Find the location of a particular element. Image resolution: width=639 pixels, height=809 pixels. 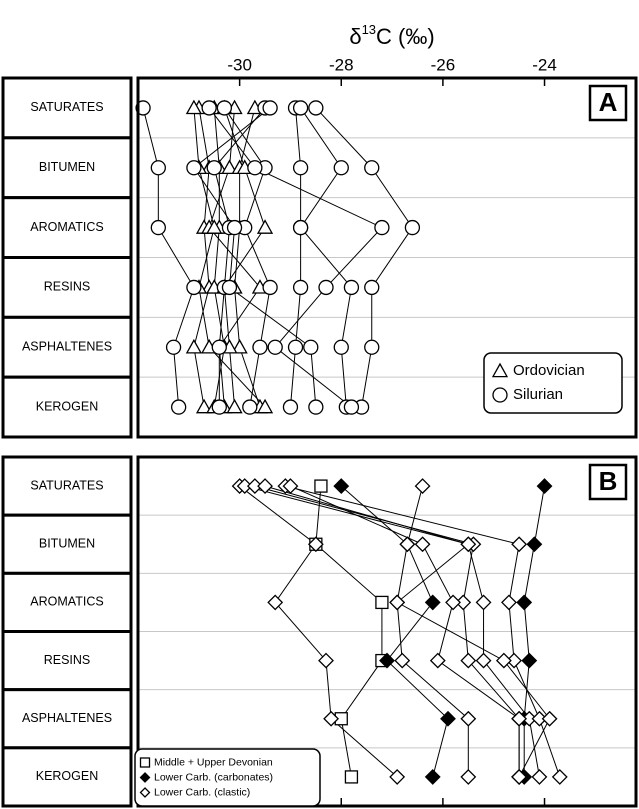

legend-box is located at coordinates (227, 777).